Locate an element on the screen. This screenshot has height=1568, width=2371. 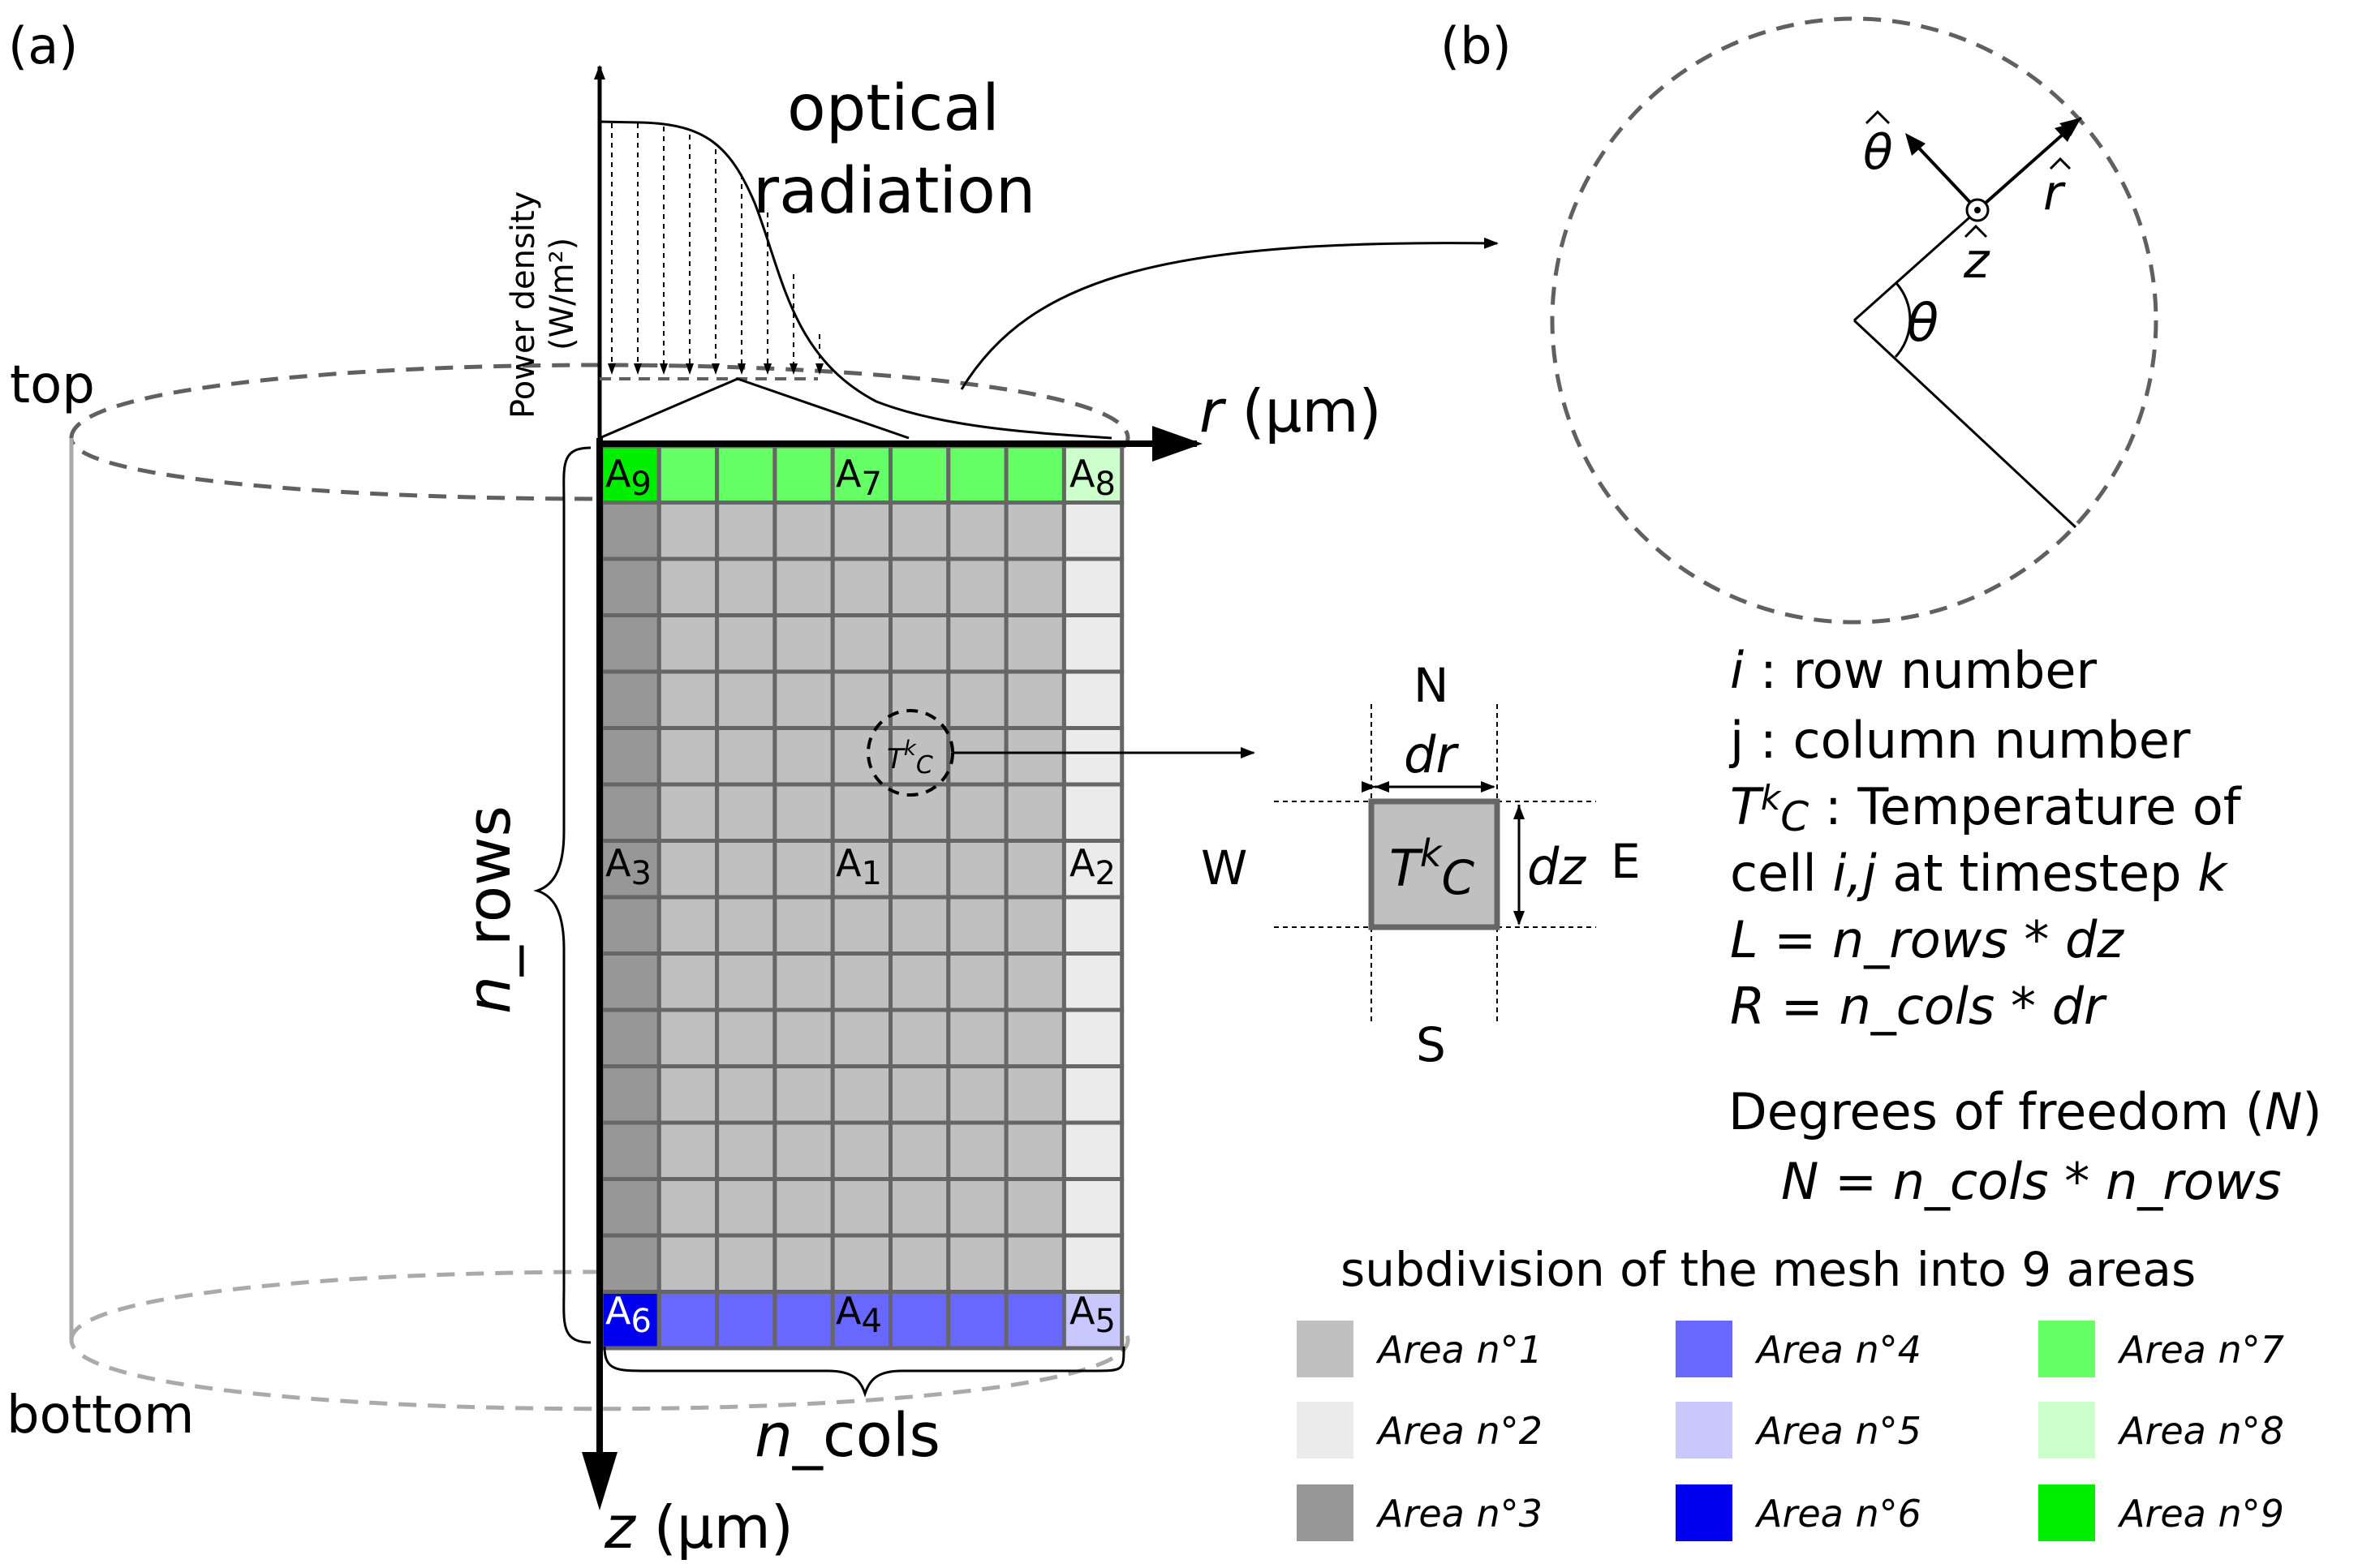
r-hat-arrowhead-main is located at coordinates (2066, 132).